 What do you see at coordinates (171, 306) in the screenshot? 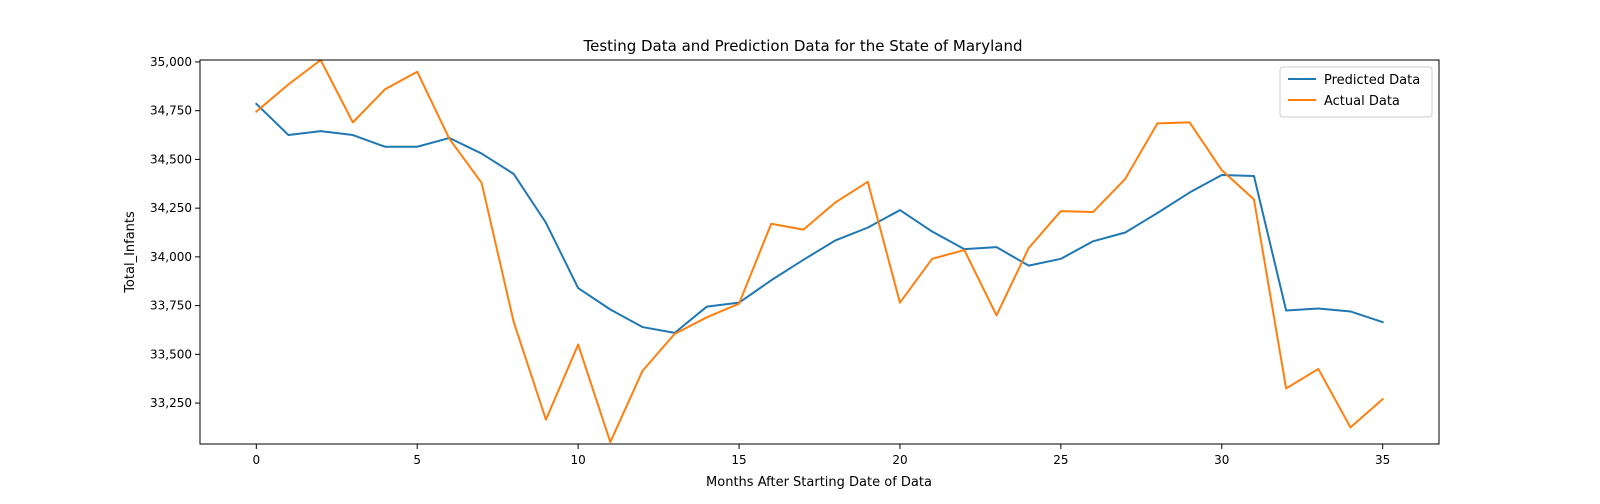
I see `y-tick-label: 33,750` at bounding box center [171, 306].